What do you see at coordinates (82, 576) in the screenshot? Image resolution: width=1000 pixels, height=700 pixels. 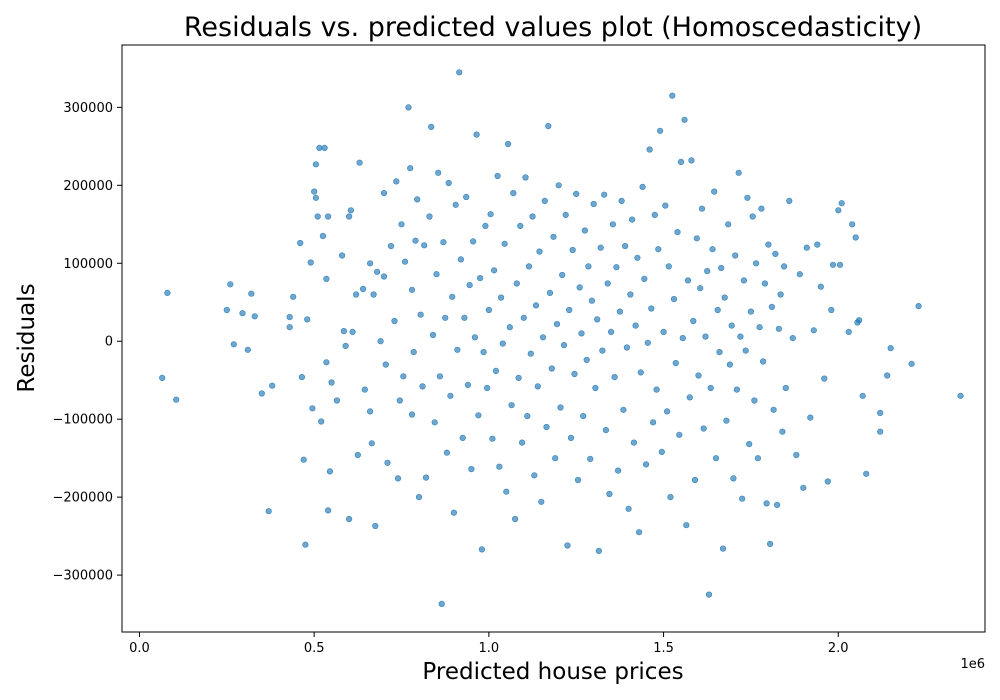 I see `y-tick-label: −300000` at bounding box center [82, 576].